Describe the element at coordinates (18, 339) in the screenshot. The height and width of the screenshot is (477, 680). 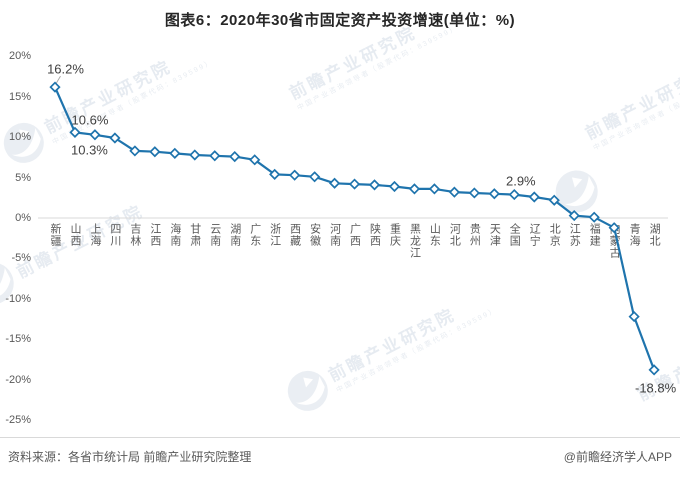
I see `y-tick-label: -15%` at that location.